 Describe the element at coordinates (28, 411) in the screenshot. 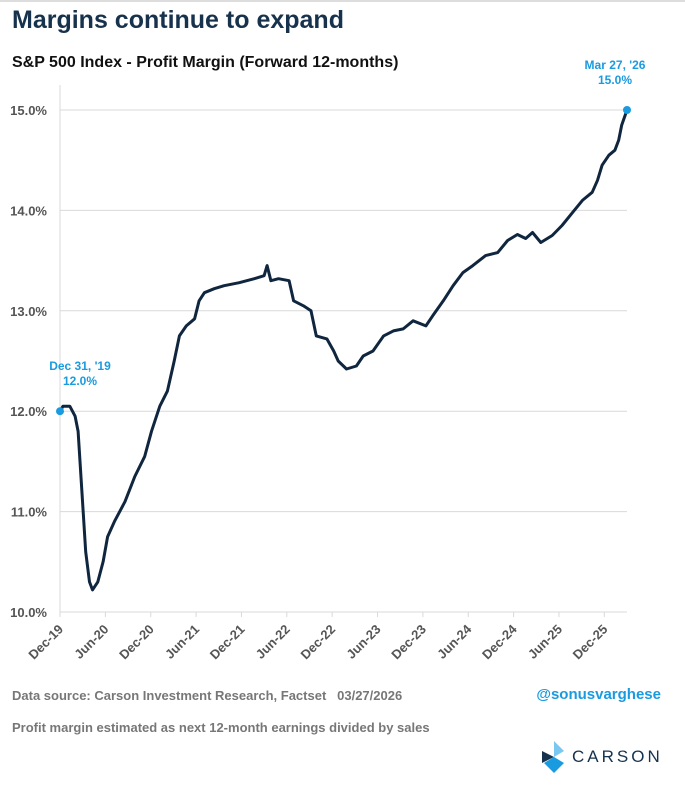

I see `y-tick-label: 12.0%` at that location.